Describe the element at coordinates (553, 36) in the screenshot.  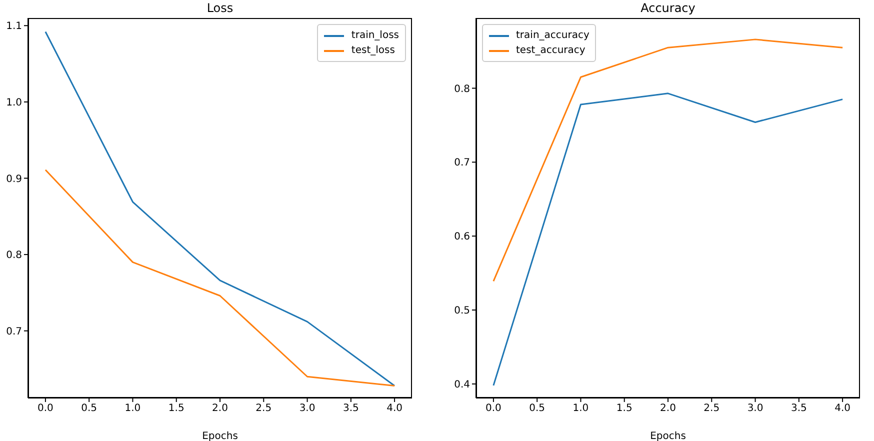
I see `legend-label: train_accuracy` at that location.